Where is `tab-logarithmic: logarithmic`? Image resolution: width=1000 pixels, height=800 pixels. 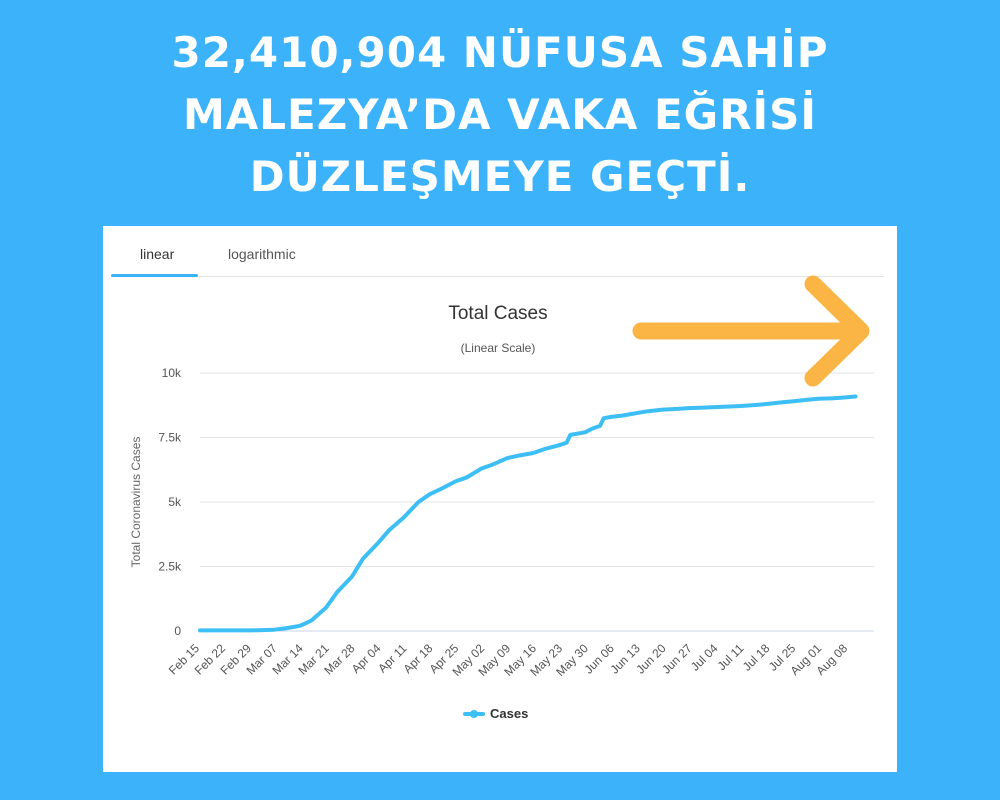 tab-logarithmic: logarithmic is located at coordinates (262, 254).